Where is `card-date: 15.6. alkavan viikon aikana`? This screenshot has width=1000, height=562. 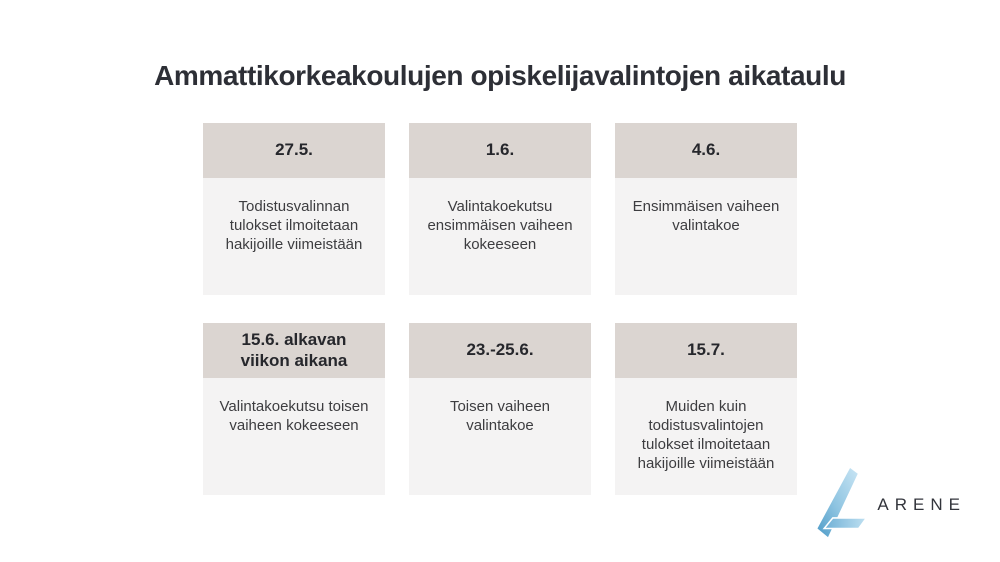 card-date: 15.6. alkavan viikon aikana is located at coordinates (294, 350).